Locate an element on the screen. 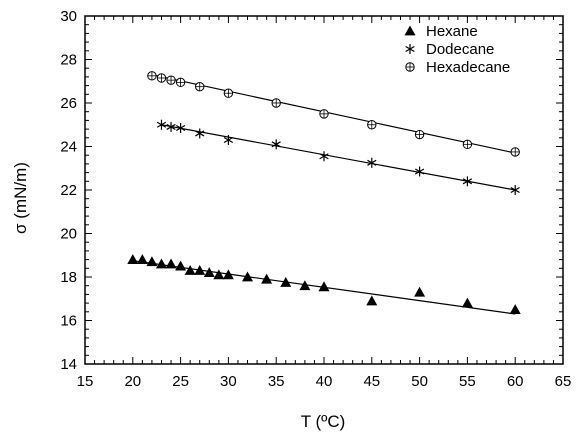 This screenshot has height=437, width=578. y-tick-label: 20 is located at coordinates (68, 234).